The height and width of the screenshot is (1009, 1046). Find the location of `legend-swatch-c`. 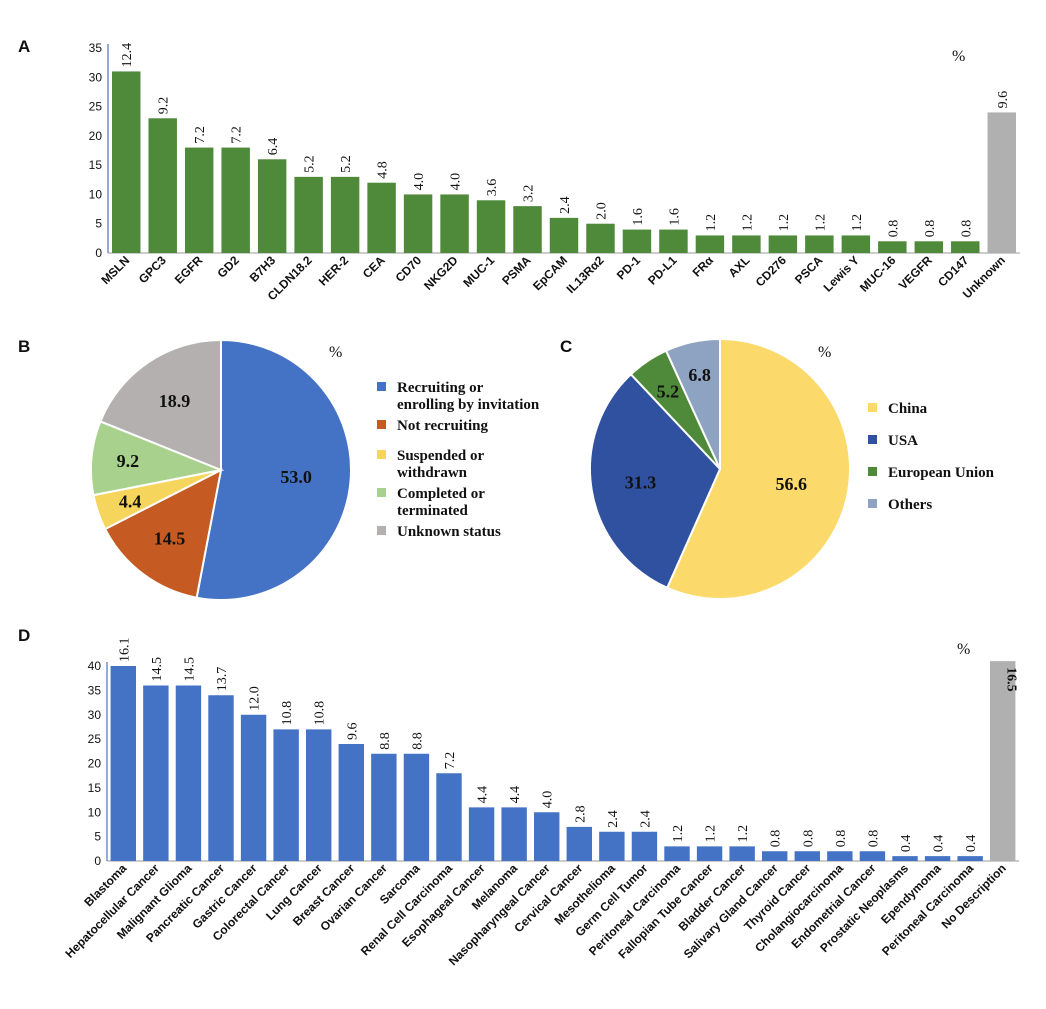

legend-swatch-c is located at coordinates (872, 439).